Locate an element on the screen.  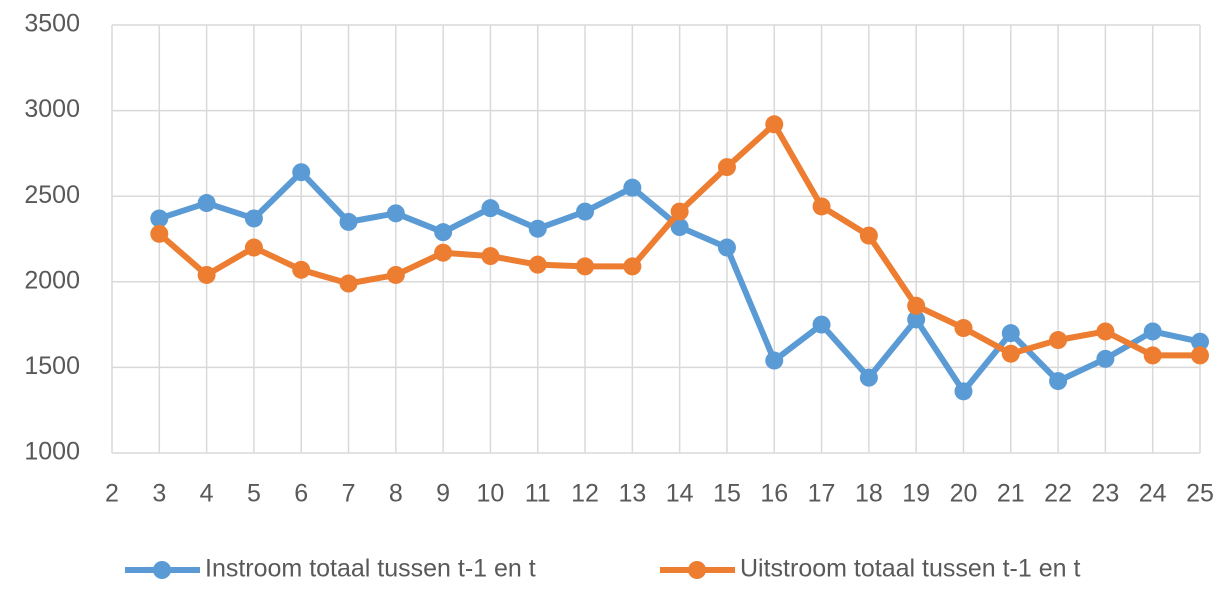
x-tick-label: 9 is located at coordinates (443, 494).